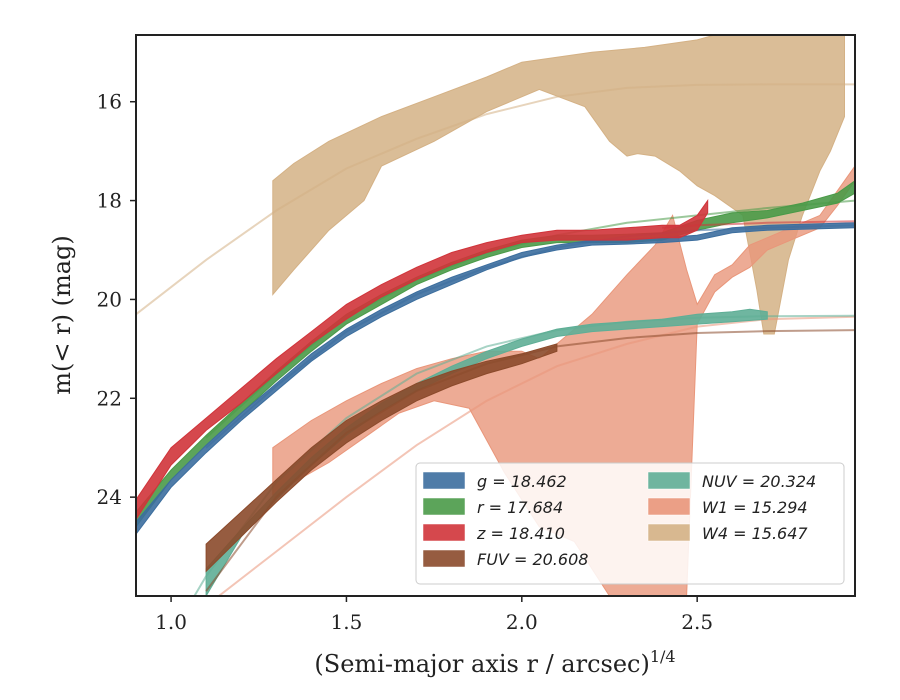 This screenshot has height=700, width=900. What do you see at coordinates (444, 480) in the screenshot?
I see `legend-swatch-g` at bounding box center [444, 480].